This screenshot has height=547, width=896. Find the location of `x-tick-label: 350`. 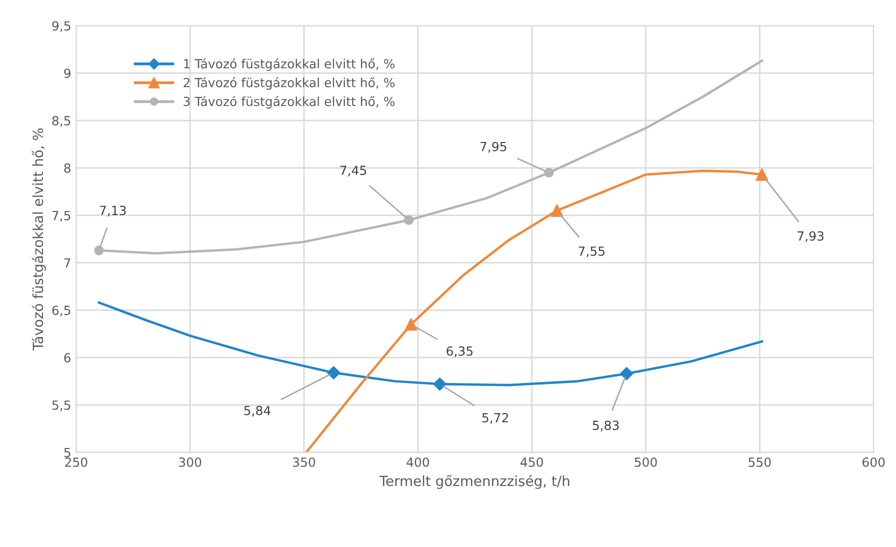

x-tick-label: 350 is located at coordinates (304, 462).